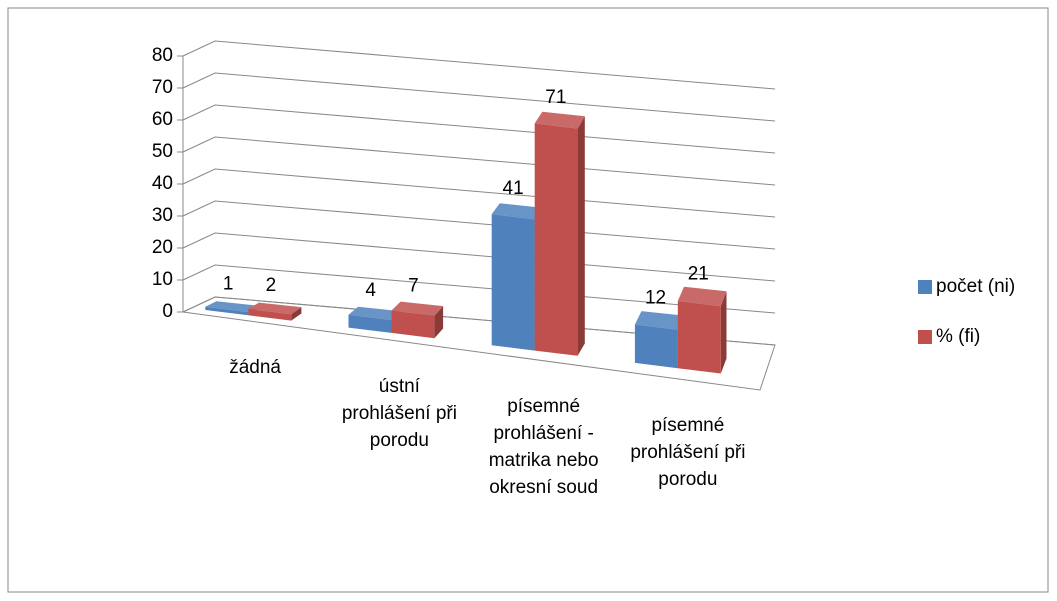 The width and height of the screenshot is (1057, 601). I want to click on data-label: 71, so click(555, 97).